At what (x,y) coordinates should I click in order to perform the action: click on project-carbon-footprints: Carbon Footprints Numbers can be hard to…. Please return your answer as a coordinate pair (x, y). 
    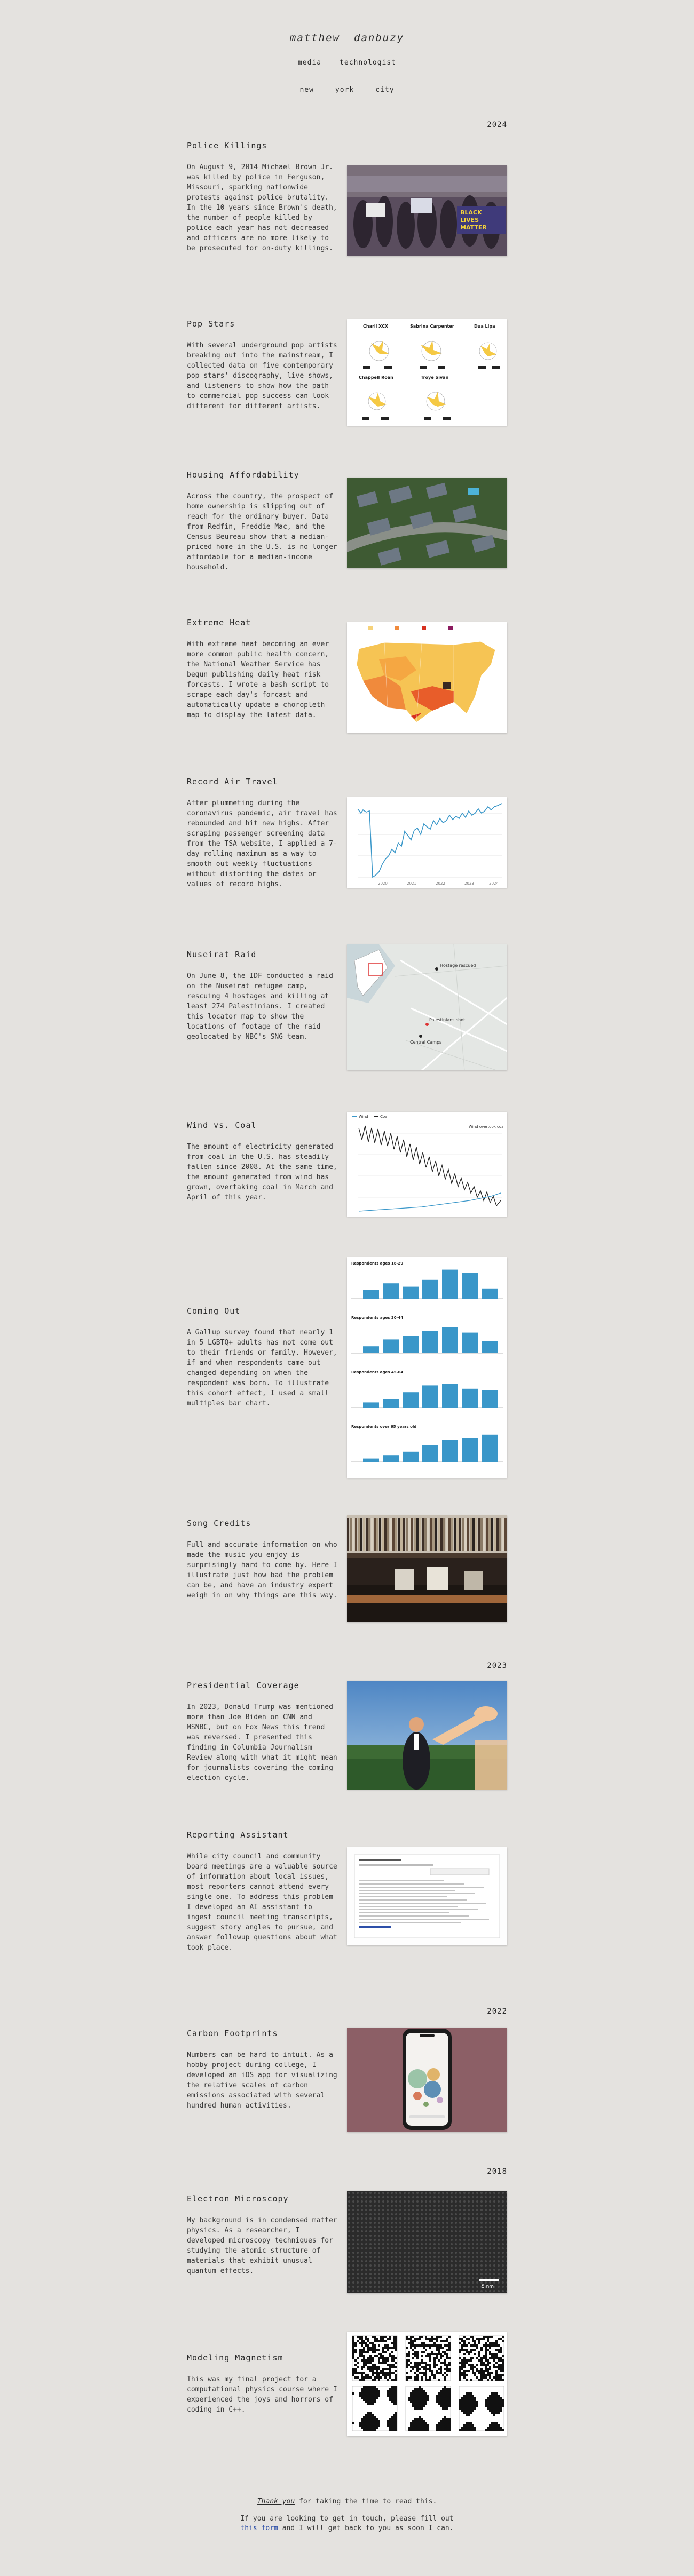
    Looking at the image, I should click on (347, 2081).